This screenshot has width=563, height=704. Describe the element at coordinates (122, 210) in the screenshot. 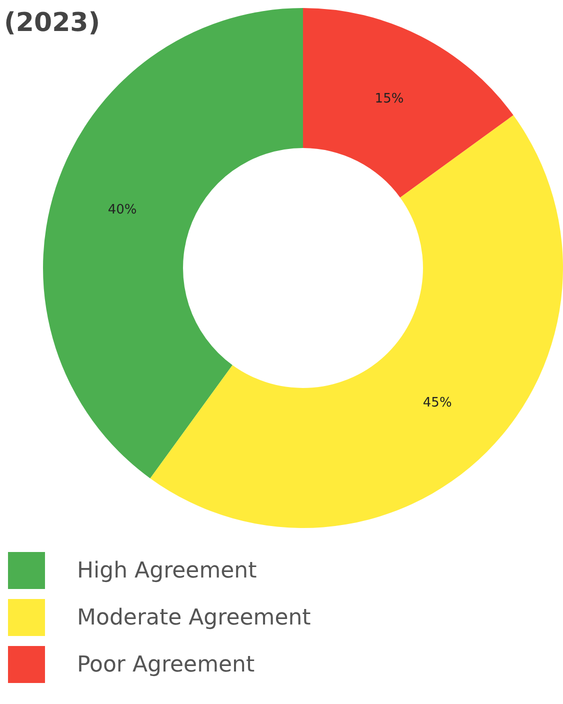

I see `data-label: 40%` at that location.